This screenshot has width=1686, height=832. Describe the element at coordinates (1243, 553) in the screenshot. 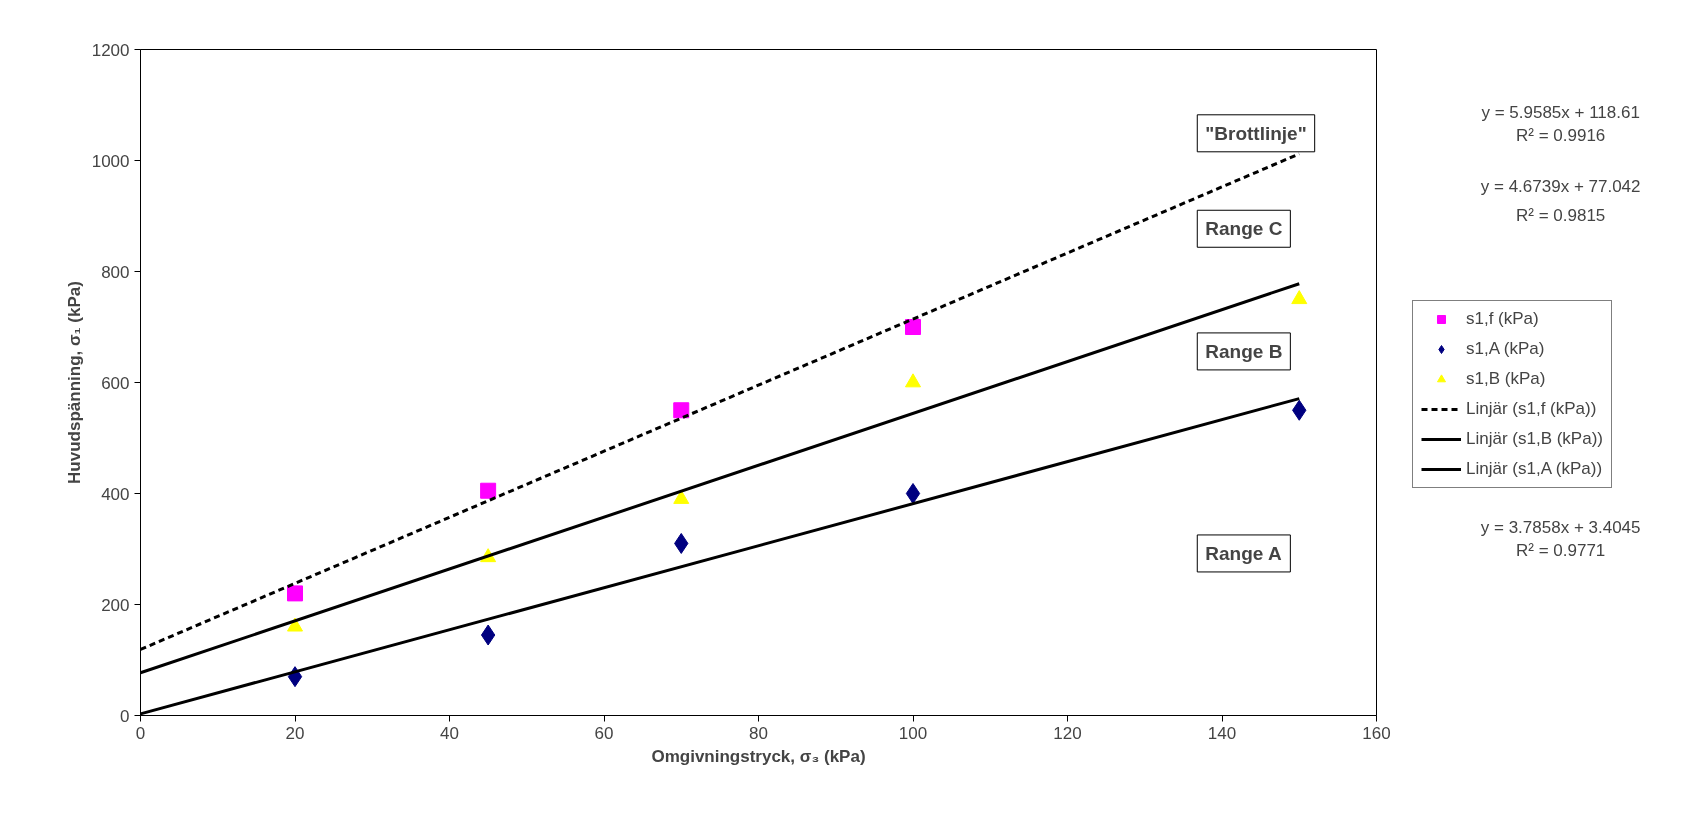

I see `annotation: Range A` at that location.